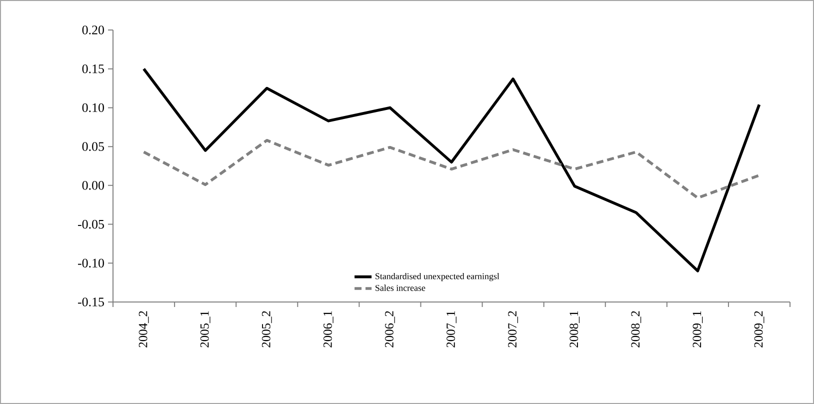 Image resolution: width=814 pixels, height=404 pixels. What do you see at coordinates (143, 329) in the screenshot?
I see `x-tick-label: 2004_2` at bounding box center [143, 329].